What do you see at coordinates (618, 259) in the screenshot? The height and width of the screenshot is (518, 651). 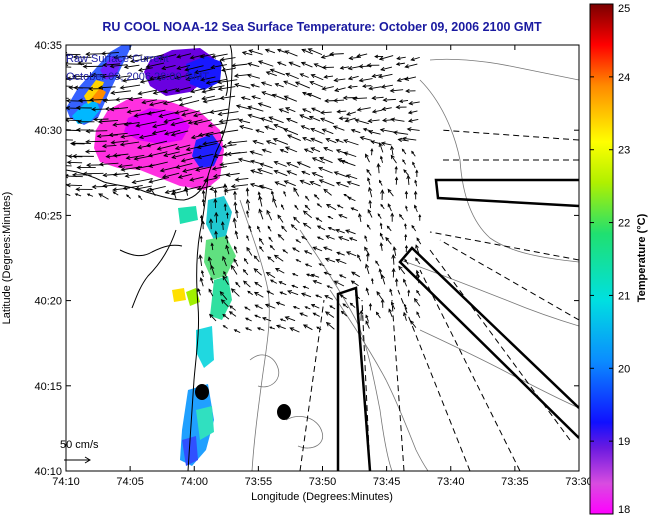 I see `colorbar: 25 24 23 22 21 20 19 18 Temperature (°C)` at bounding box center [618, 259].